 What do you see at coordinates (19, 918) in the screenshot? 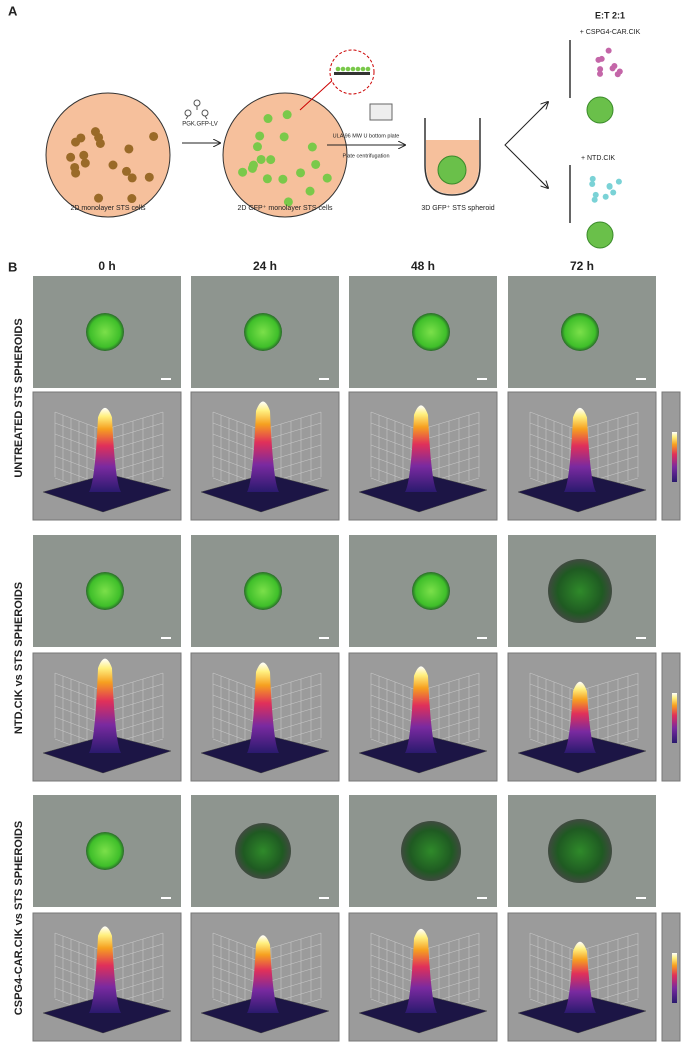
I see `group-label: CSPG4-CAR.CIK vs STS SPHEROIDS` at bounding box center [19, 918].